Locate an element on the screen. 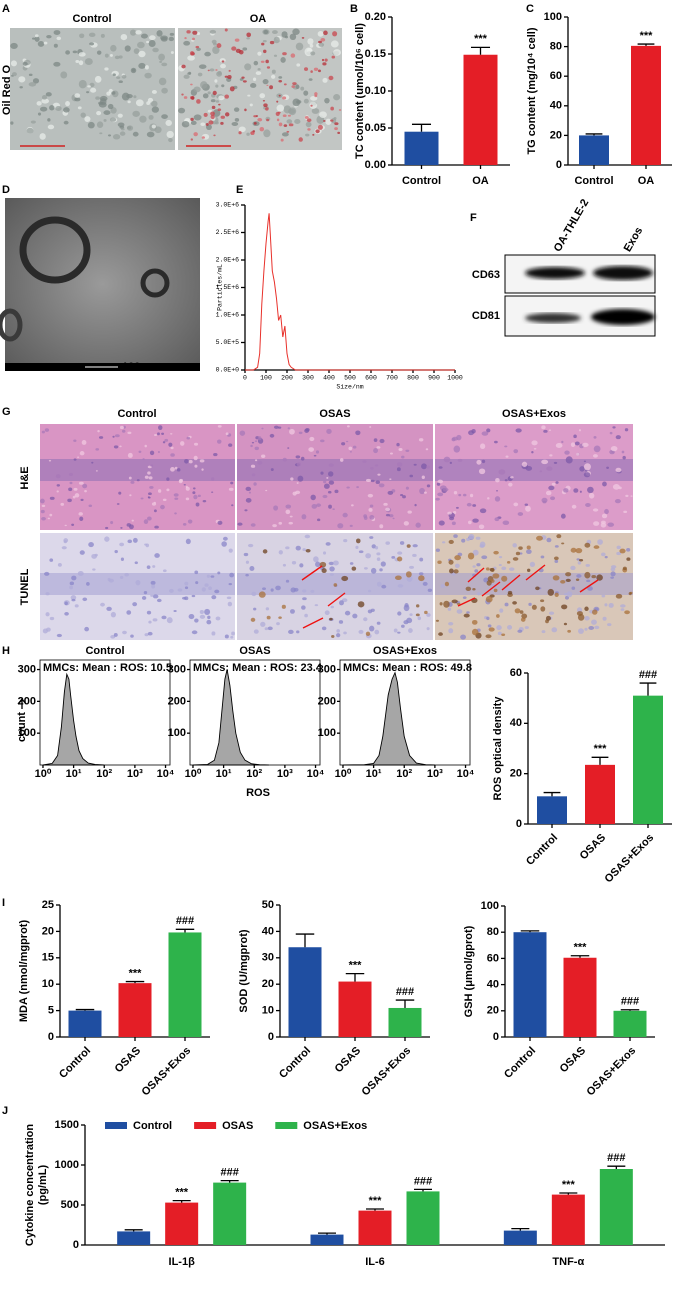  panel-letter: I is located at coordinates (3, 903).